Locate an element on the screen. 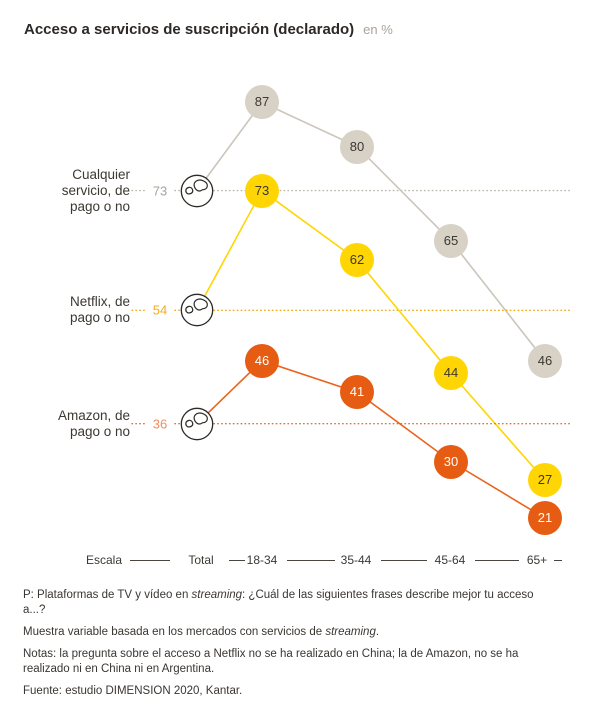  footnote-text: Fuente: estudio DIMENSION 2020, Kantar. is located at coordinates (133, 691).